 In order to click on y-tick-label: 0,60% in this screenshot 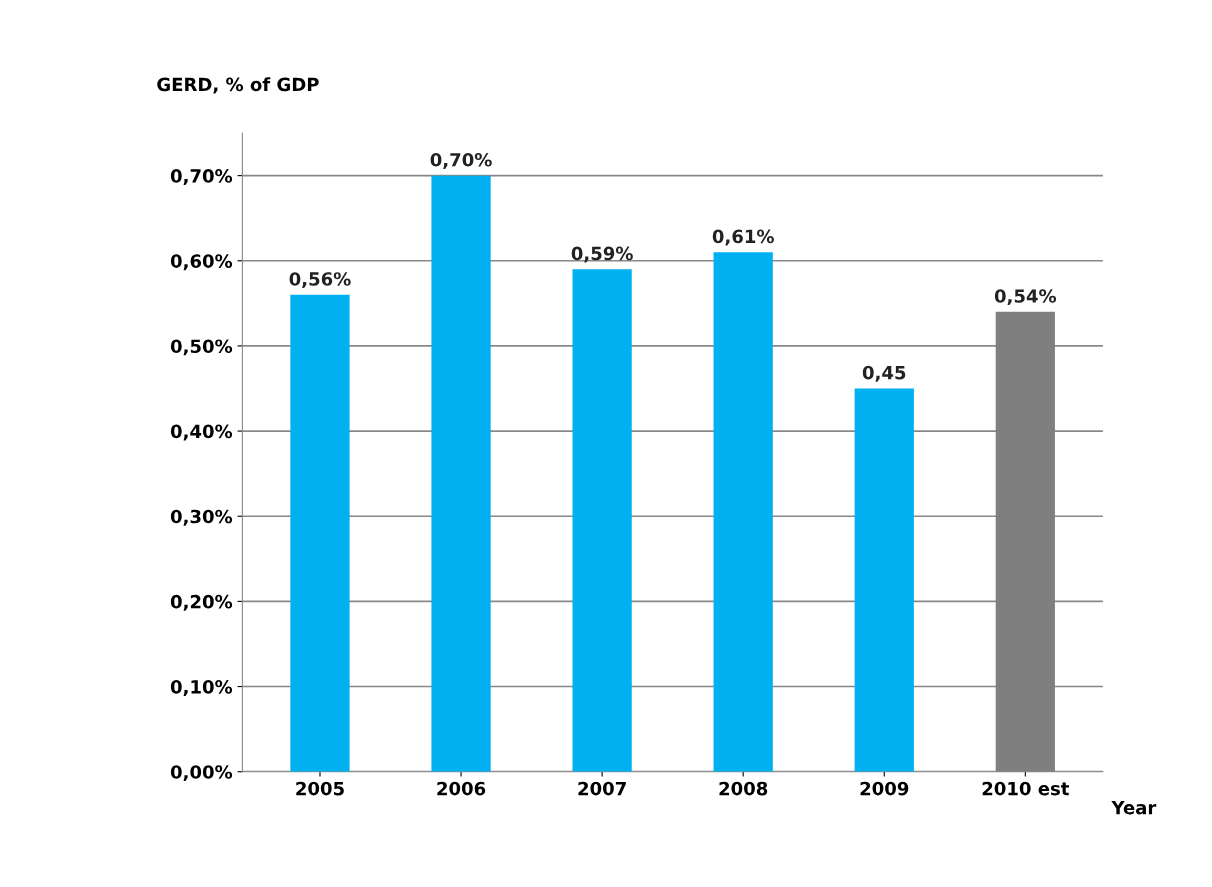, I will do `click(201, 262)`.